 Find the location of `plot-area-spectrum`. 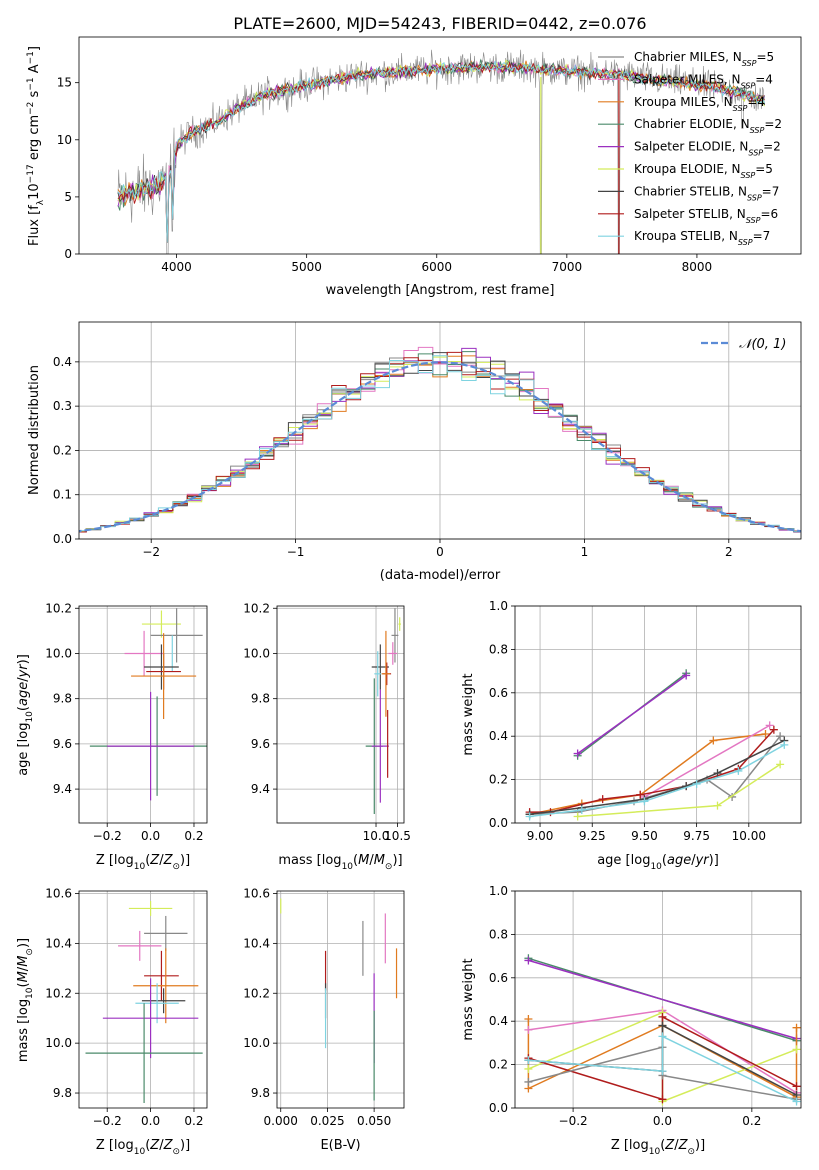

plot-area-spectrum is located at coordinates (441, 151).